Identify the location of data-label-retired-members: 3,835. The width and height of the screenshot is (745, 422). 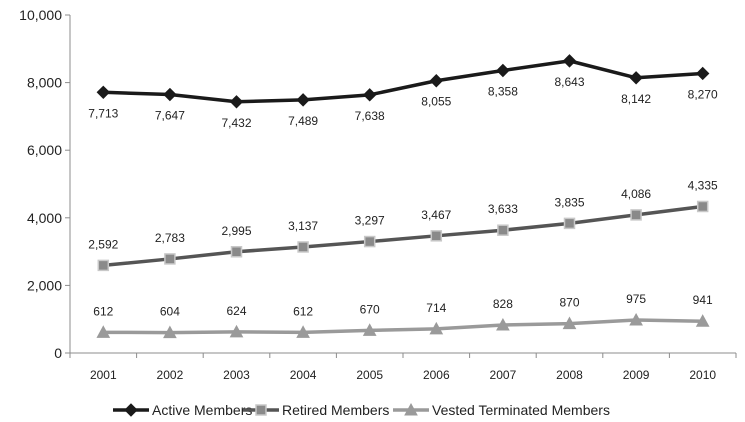
(569, 202).